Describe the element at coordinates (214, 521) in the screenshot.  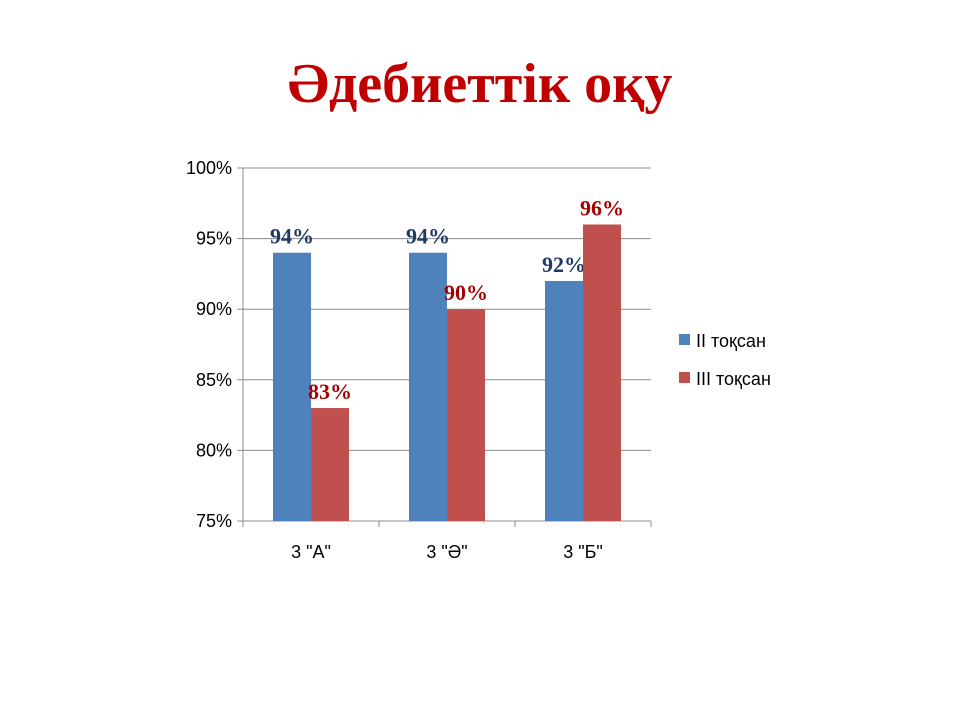
I see `y-tick-label: 75%` at that location.